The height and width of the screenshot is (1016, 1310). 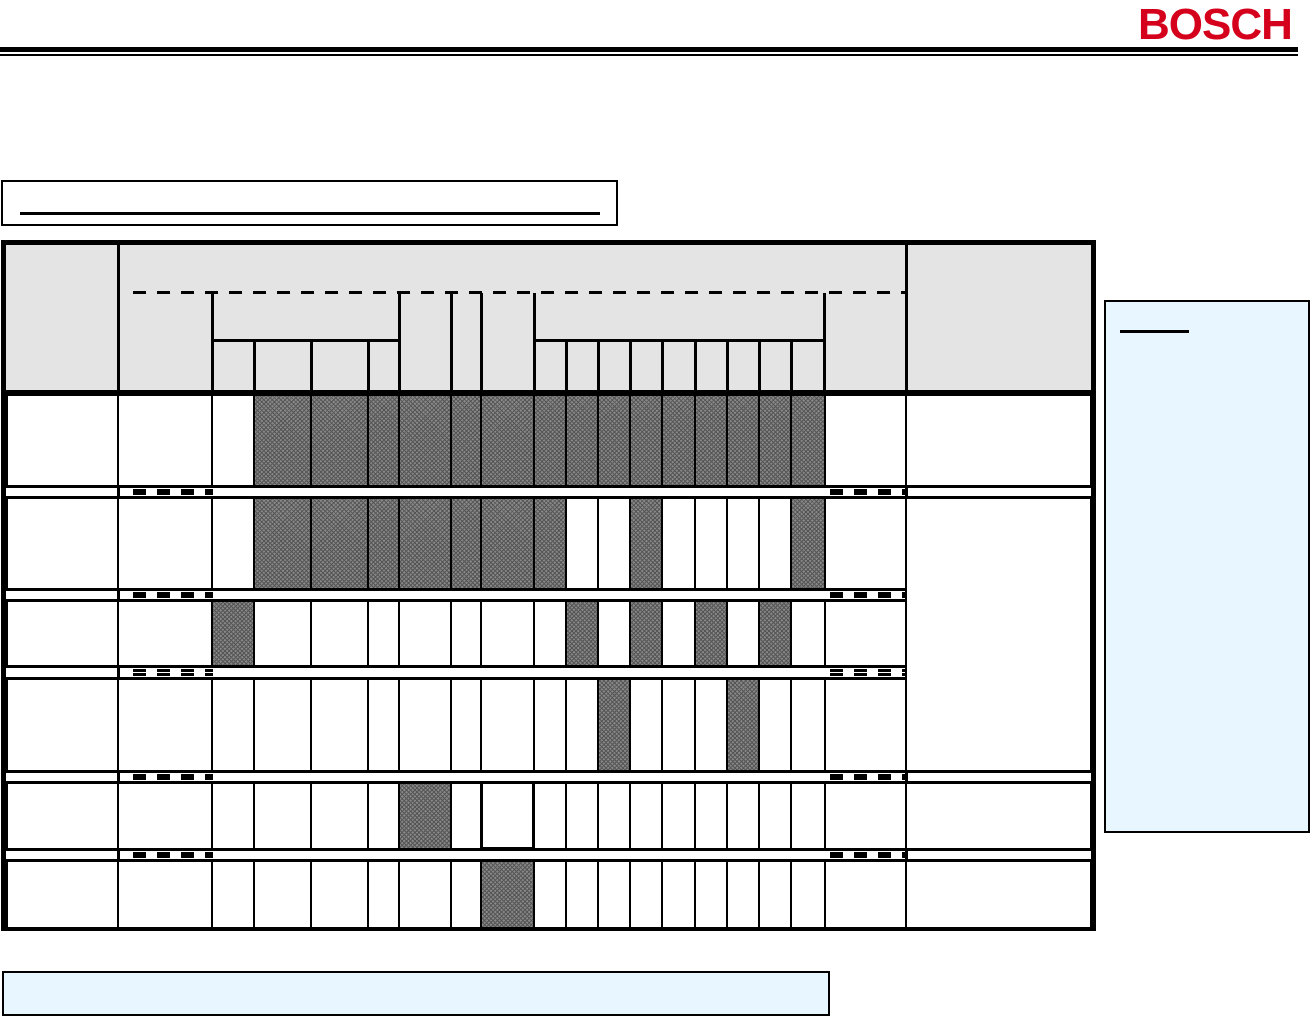 I want to click on legend-panel, so click(x=1207, y=566).